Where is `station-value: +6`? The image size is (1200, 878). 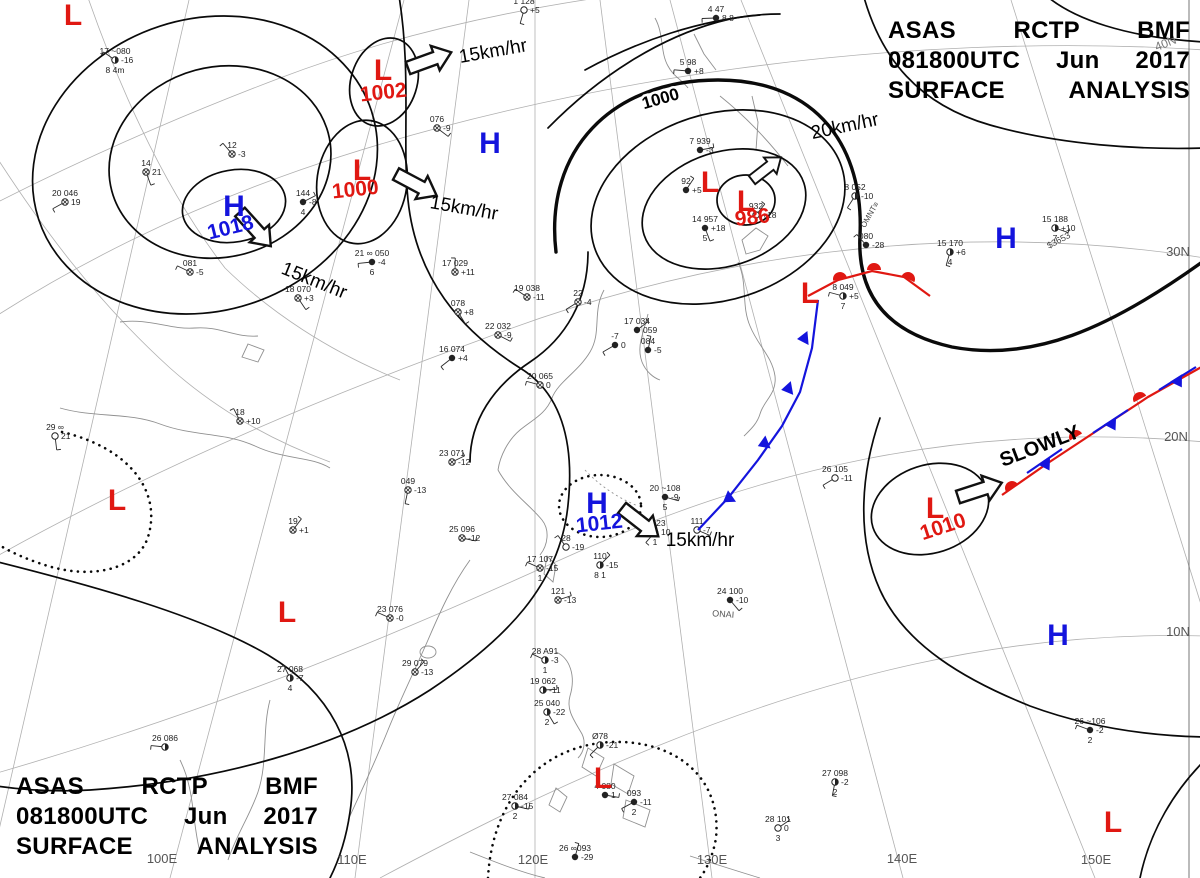
station-value: +6 is located at coordinates (961, 252).